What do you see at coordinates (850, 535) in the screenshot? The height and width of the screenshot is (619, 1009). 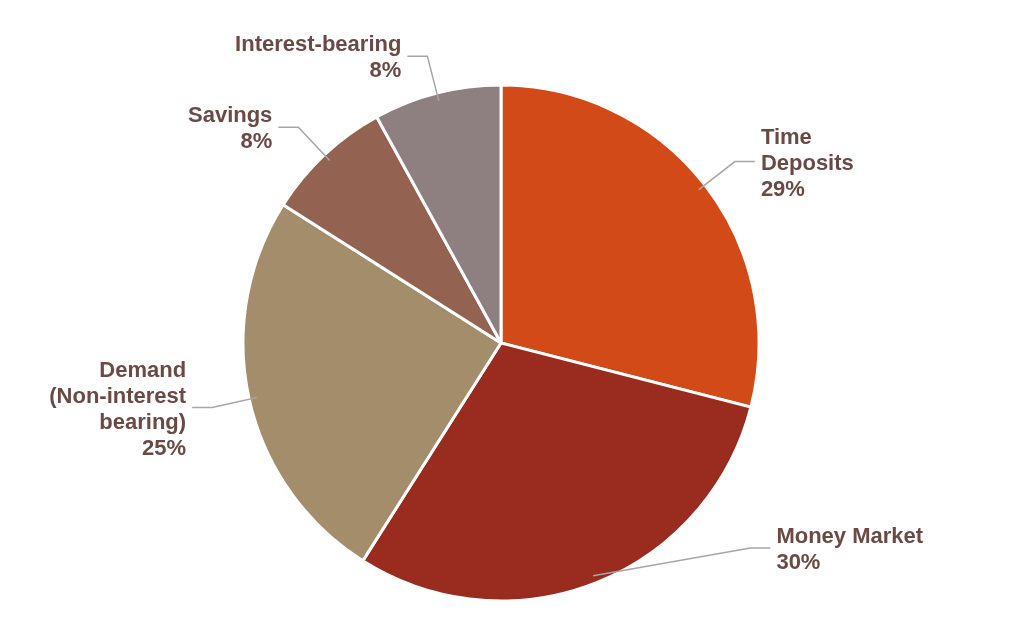 I see `slice-label: Money Market` at bounding box center [850, 535].